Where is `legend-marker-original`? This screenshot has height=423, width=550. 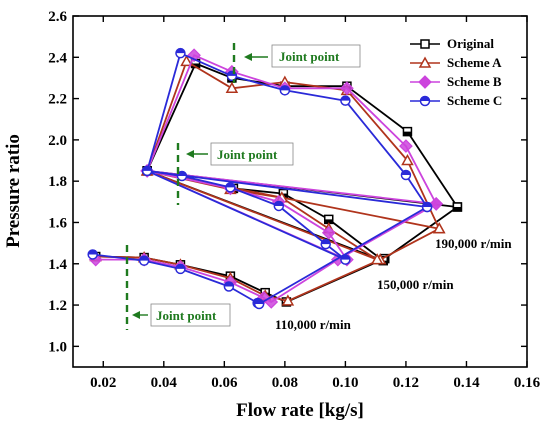 legend-marker-original is located at coordinates (425, 44).